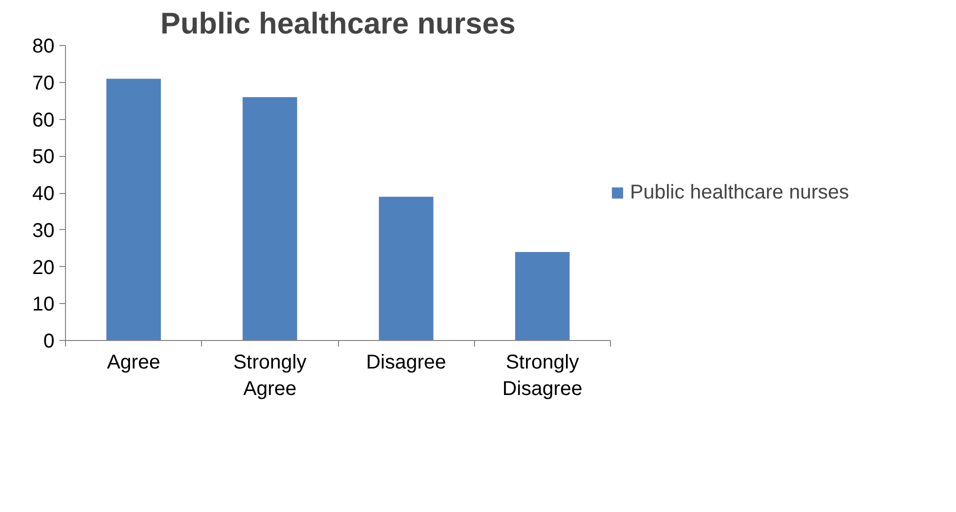 The image size is (956, 512). I want to click on x-tick-label: Agree, so click(133, 363).